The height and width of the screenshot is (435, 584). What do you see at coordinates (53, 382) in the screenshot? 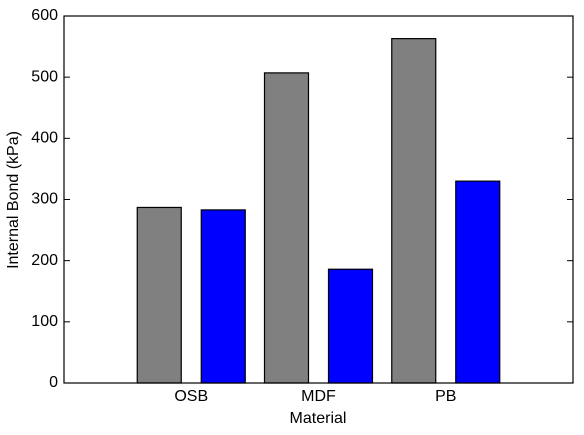
I see `y-tick-label: 0` at bounding box center [53, 382].